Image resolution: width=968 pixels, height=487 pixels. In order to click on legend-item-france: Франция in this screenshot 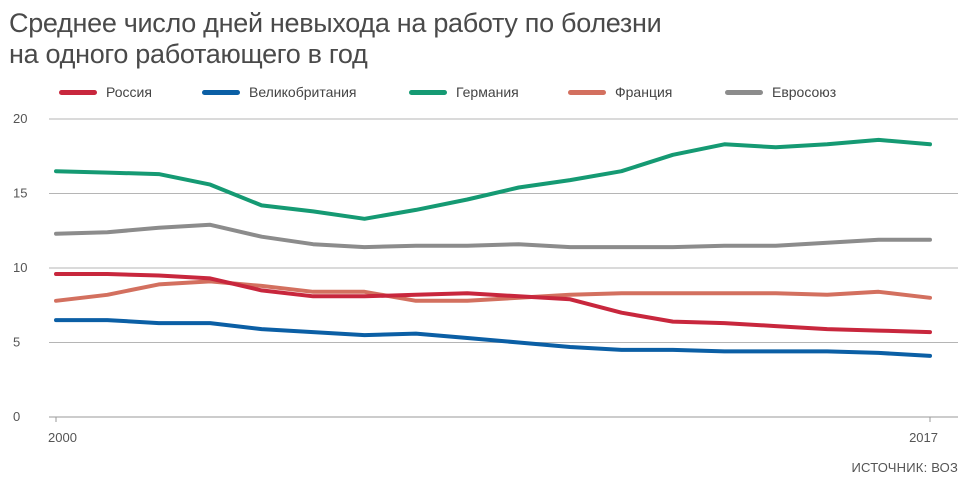, I will do `click(620, 92)`.